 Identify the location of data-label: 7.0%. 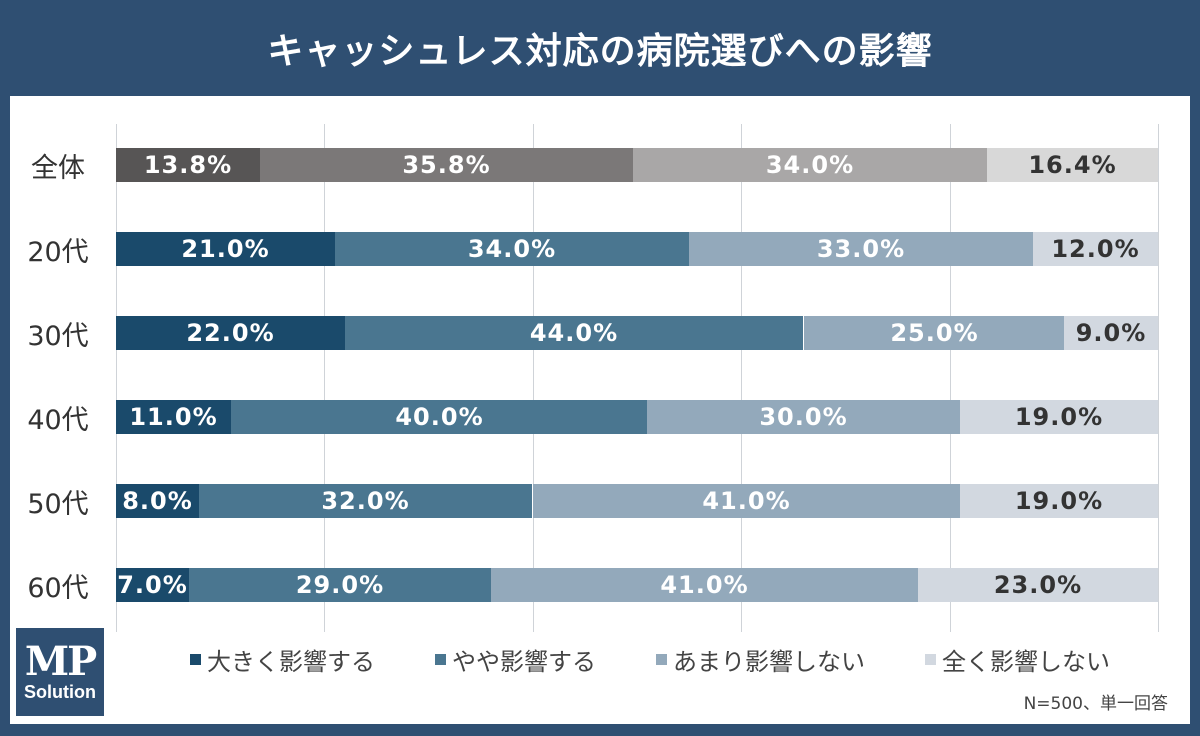
(152, 585).